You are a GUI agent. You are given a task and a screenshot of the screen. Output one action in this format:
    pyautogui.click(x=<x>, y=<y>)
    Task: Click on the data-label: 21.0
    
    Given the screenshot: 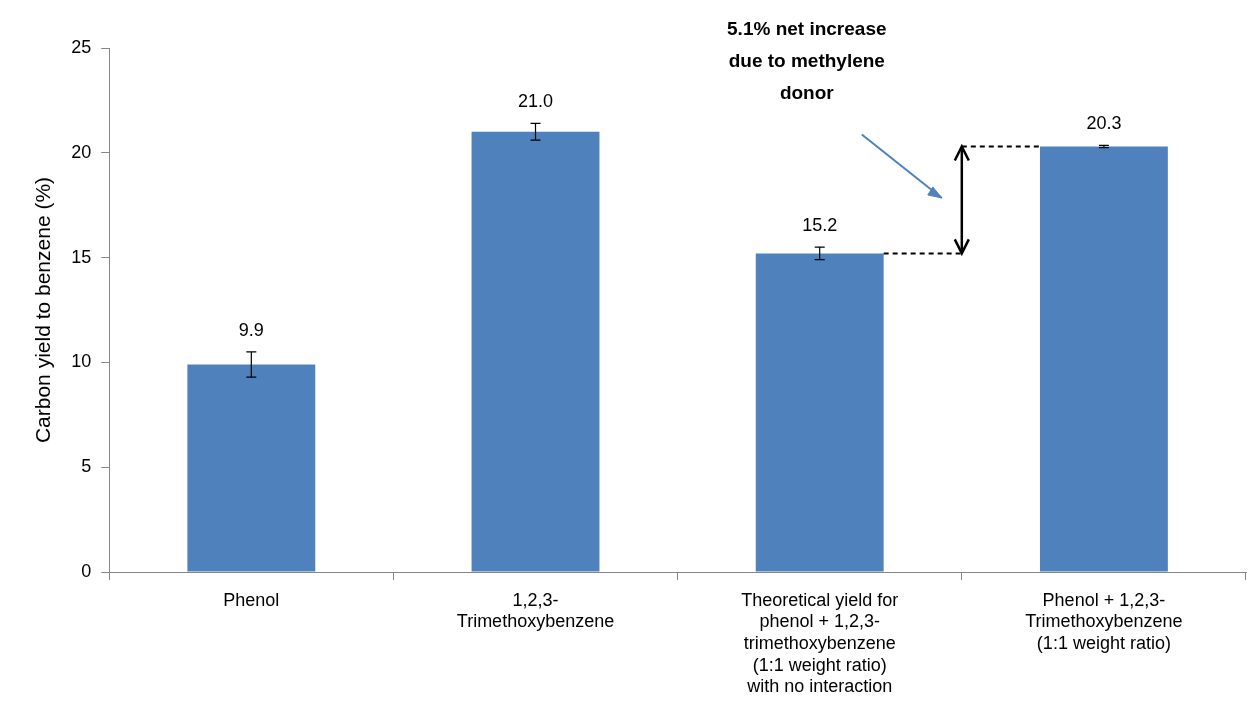 What is the action you would take?
    pyautogui.click(x=535, y=101)
    